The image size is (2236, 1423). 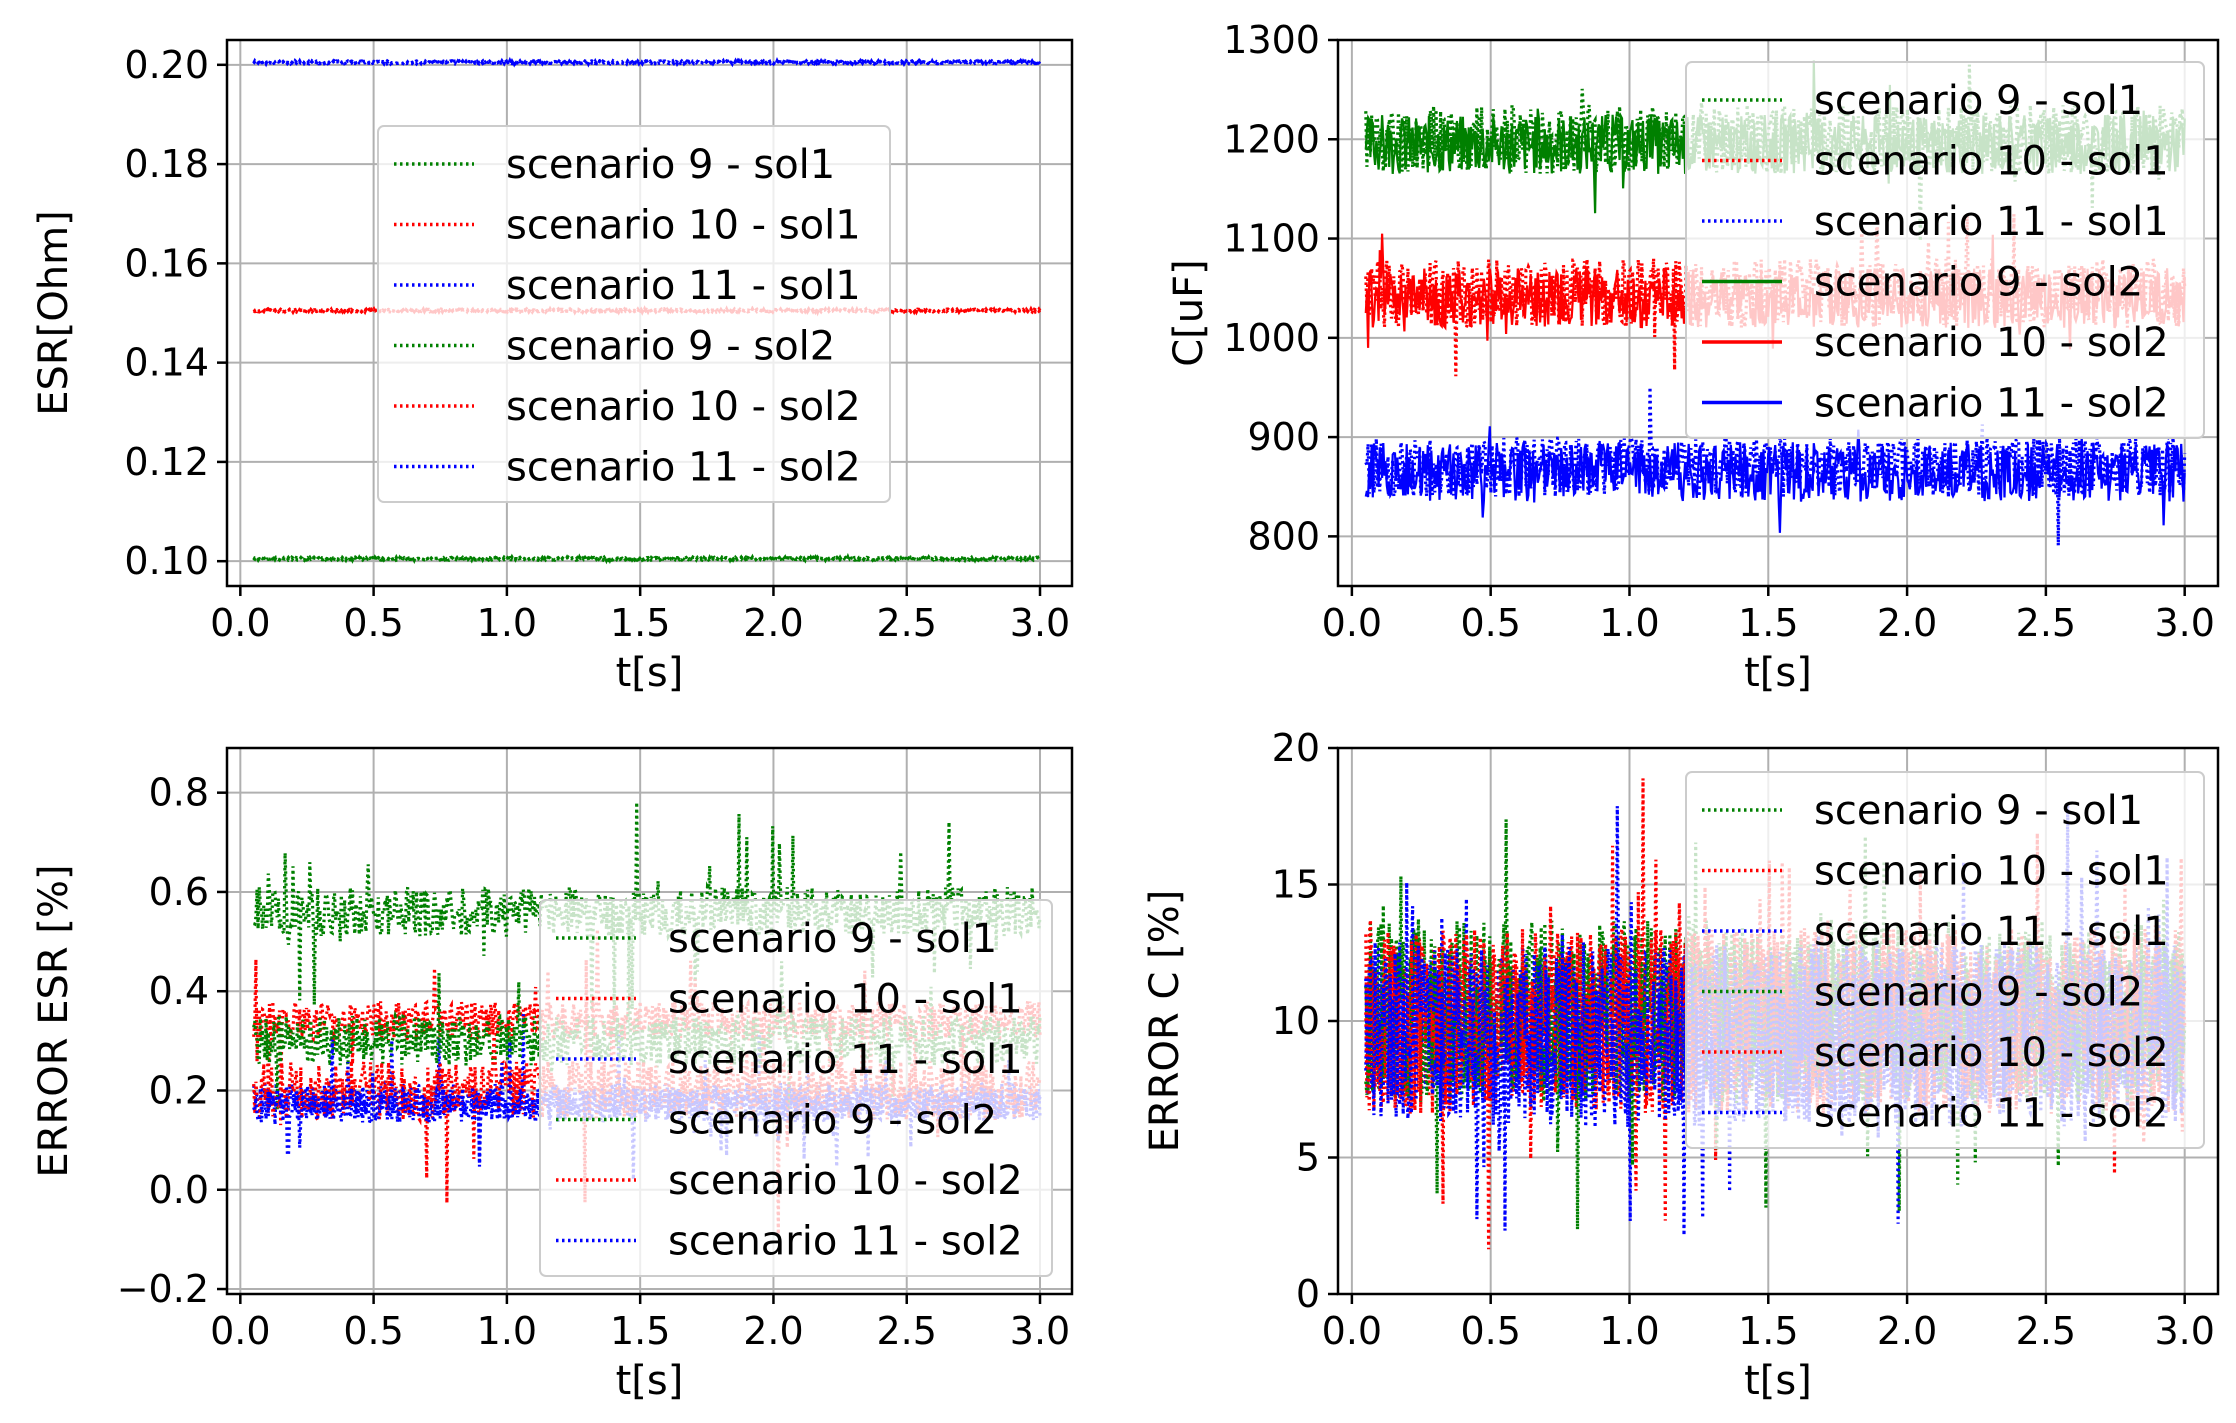 I want to click on y-tick-label: 15, so click(x=1296, y=885).